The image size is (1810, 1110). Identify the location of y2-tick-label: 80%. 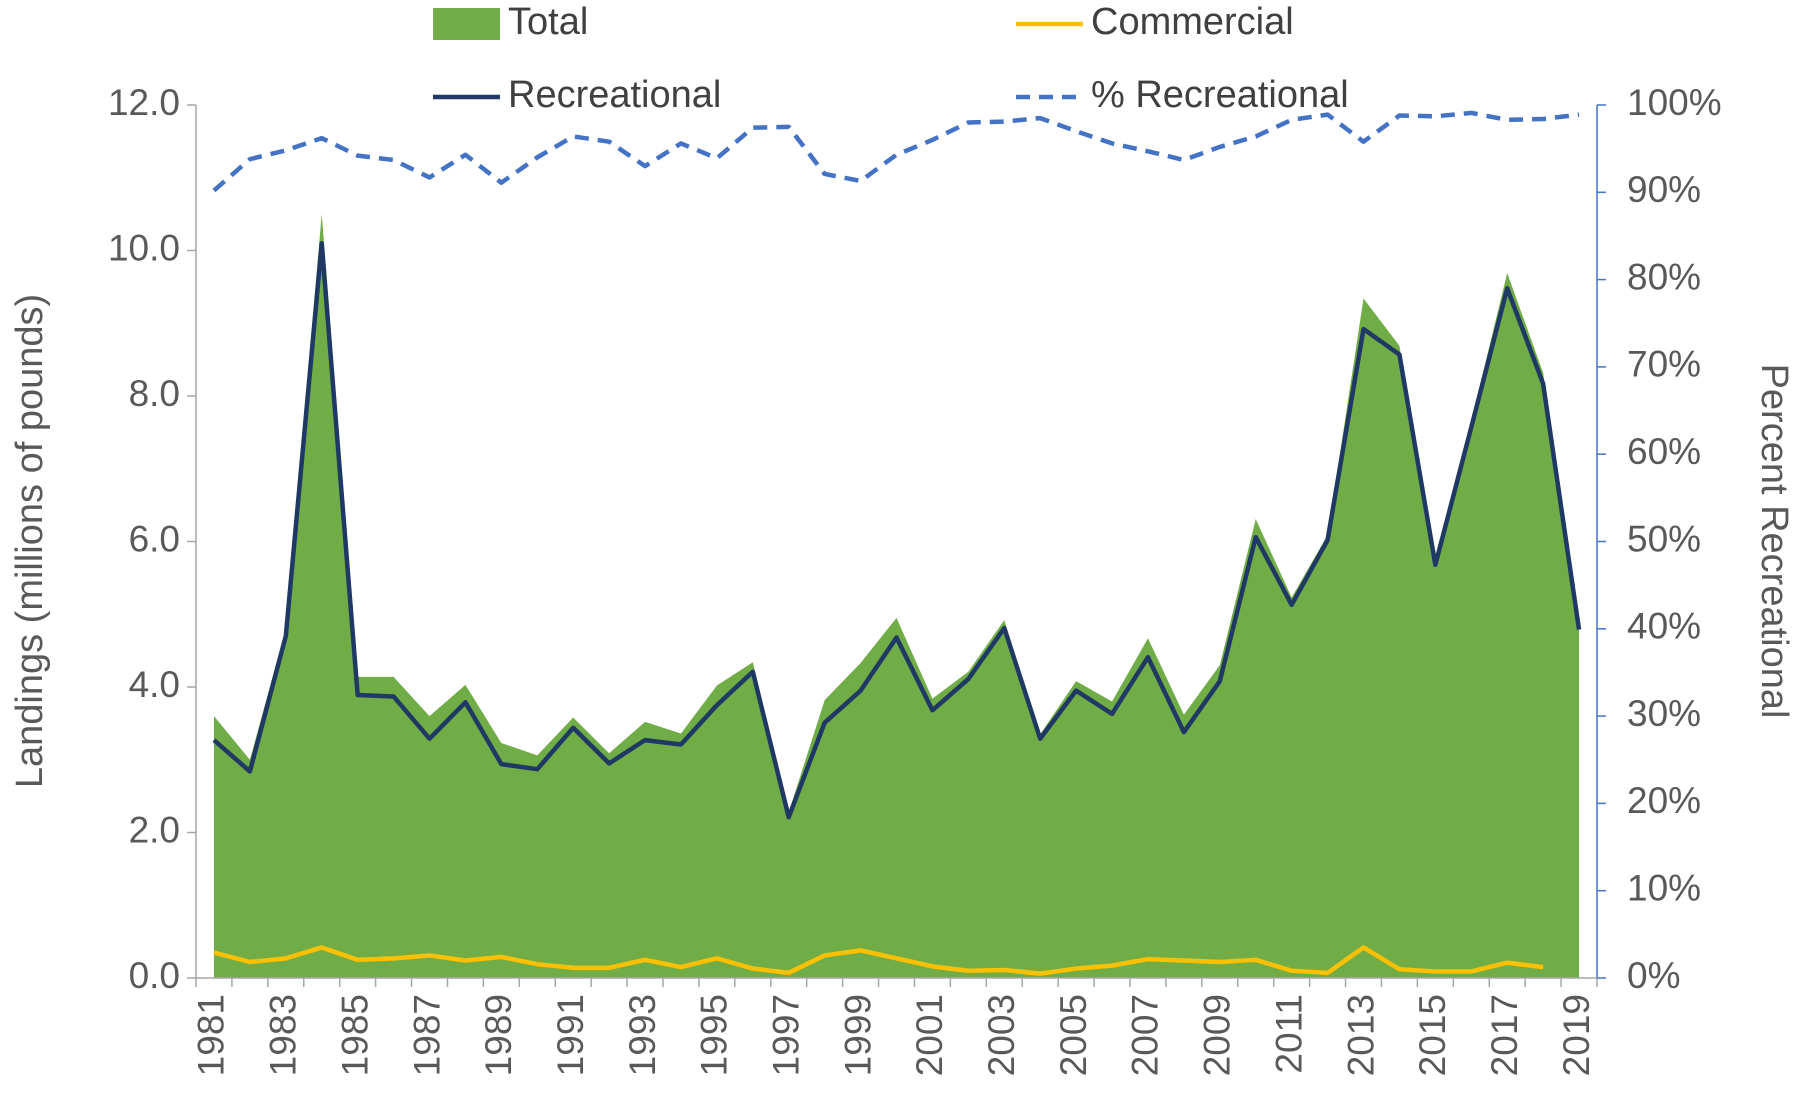
(1664, 276).